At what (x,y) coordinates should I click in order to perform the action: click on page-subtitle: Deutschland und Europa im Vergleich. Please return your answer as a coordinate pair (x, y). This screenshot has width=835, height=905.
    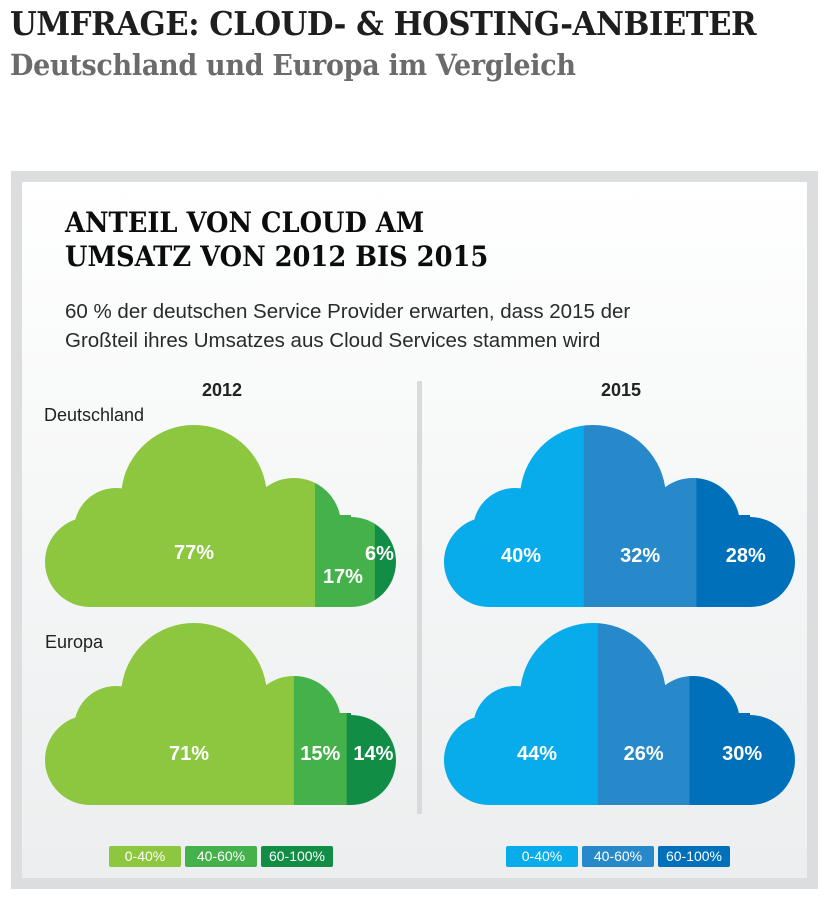
    Looking at the image, I should click on (293, 65).